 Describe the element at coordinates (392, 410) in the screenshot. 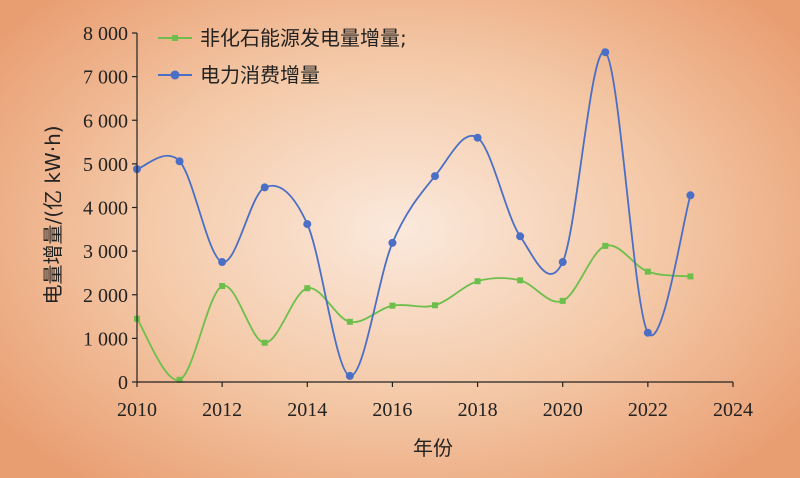

I see `x-tick-label: 2016` at that location.